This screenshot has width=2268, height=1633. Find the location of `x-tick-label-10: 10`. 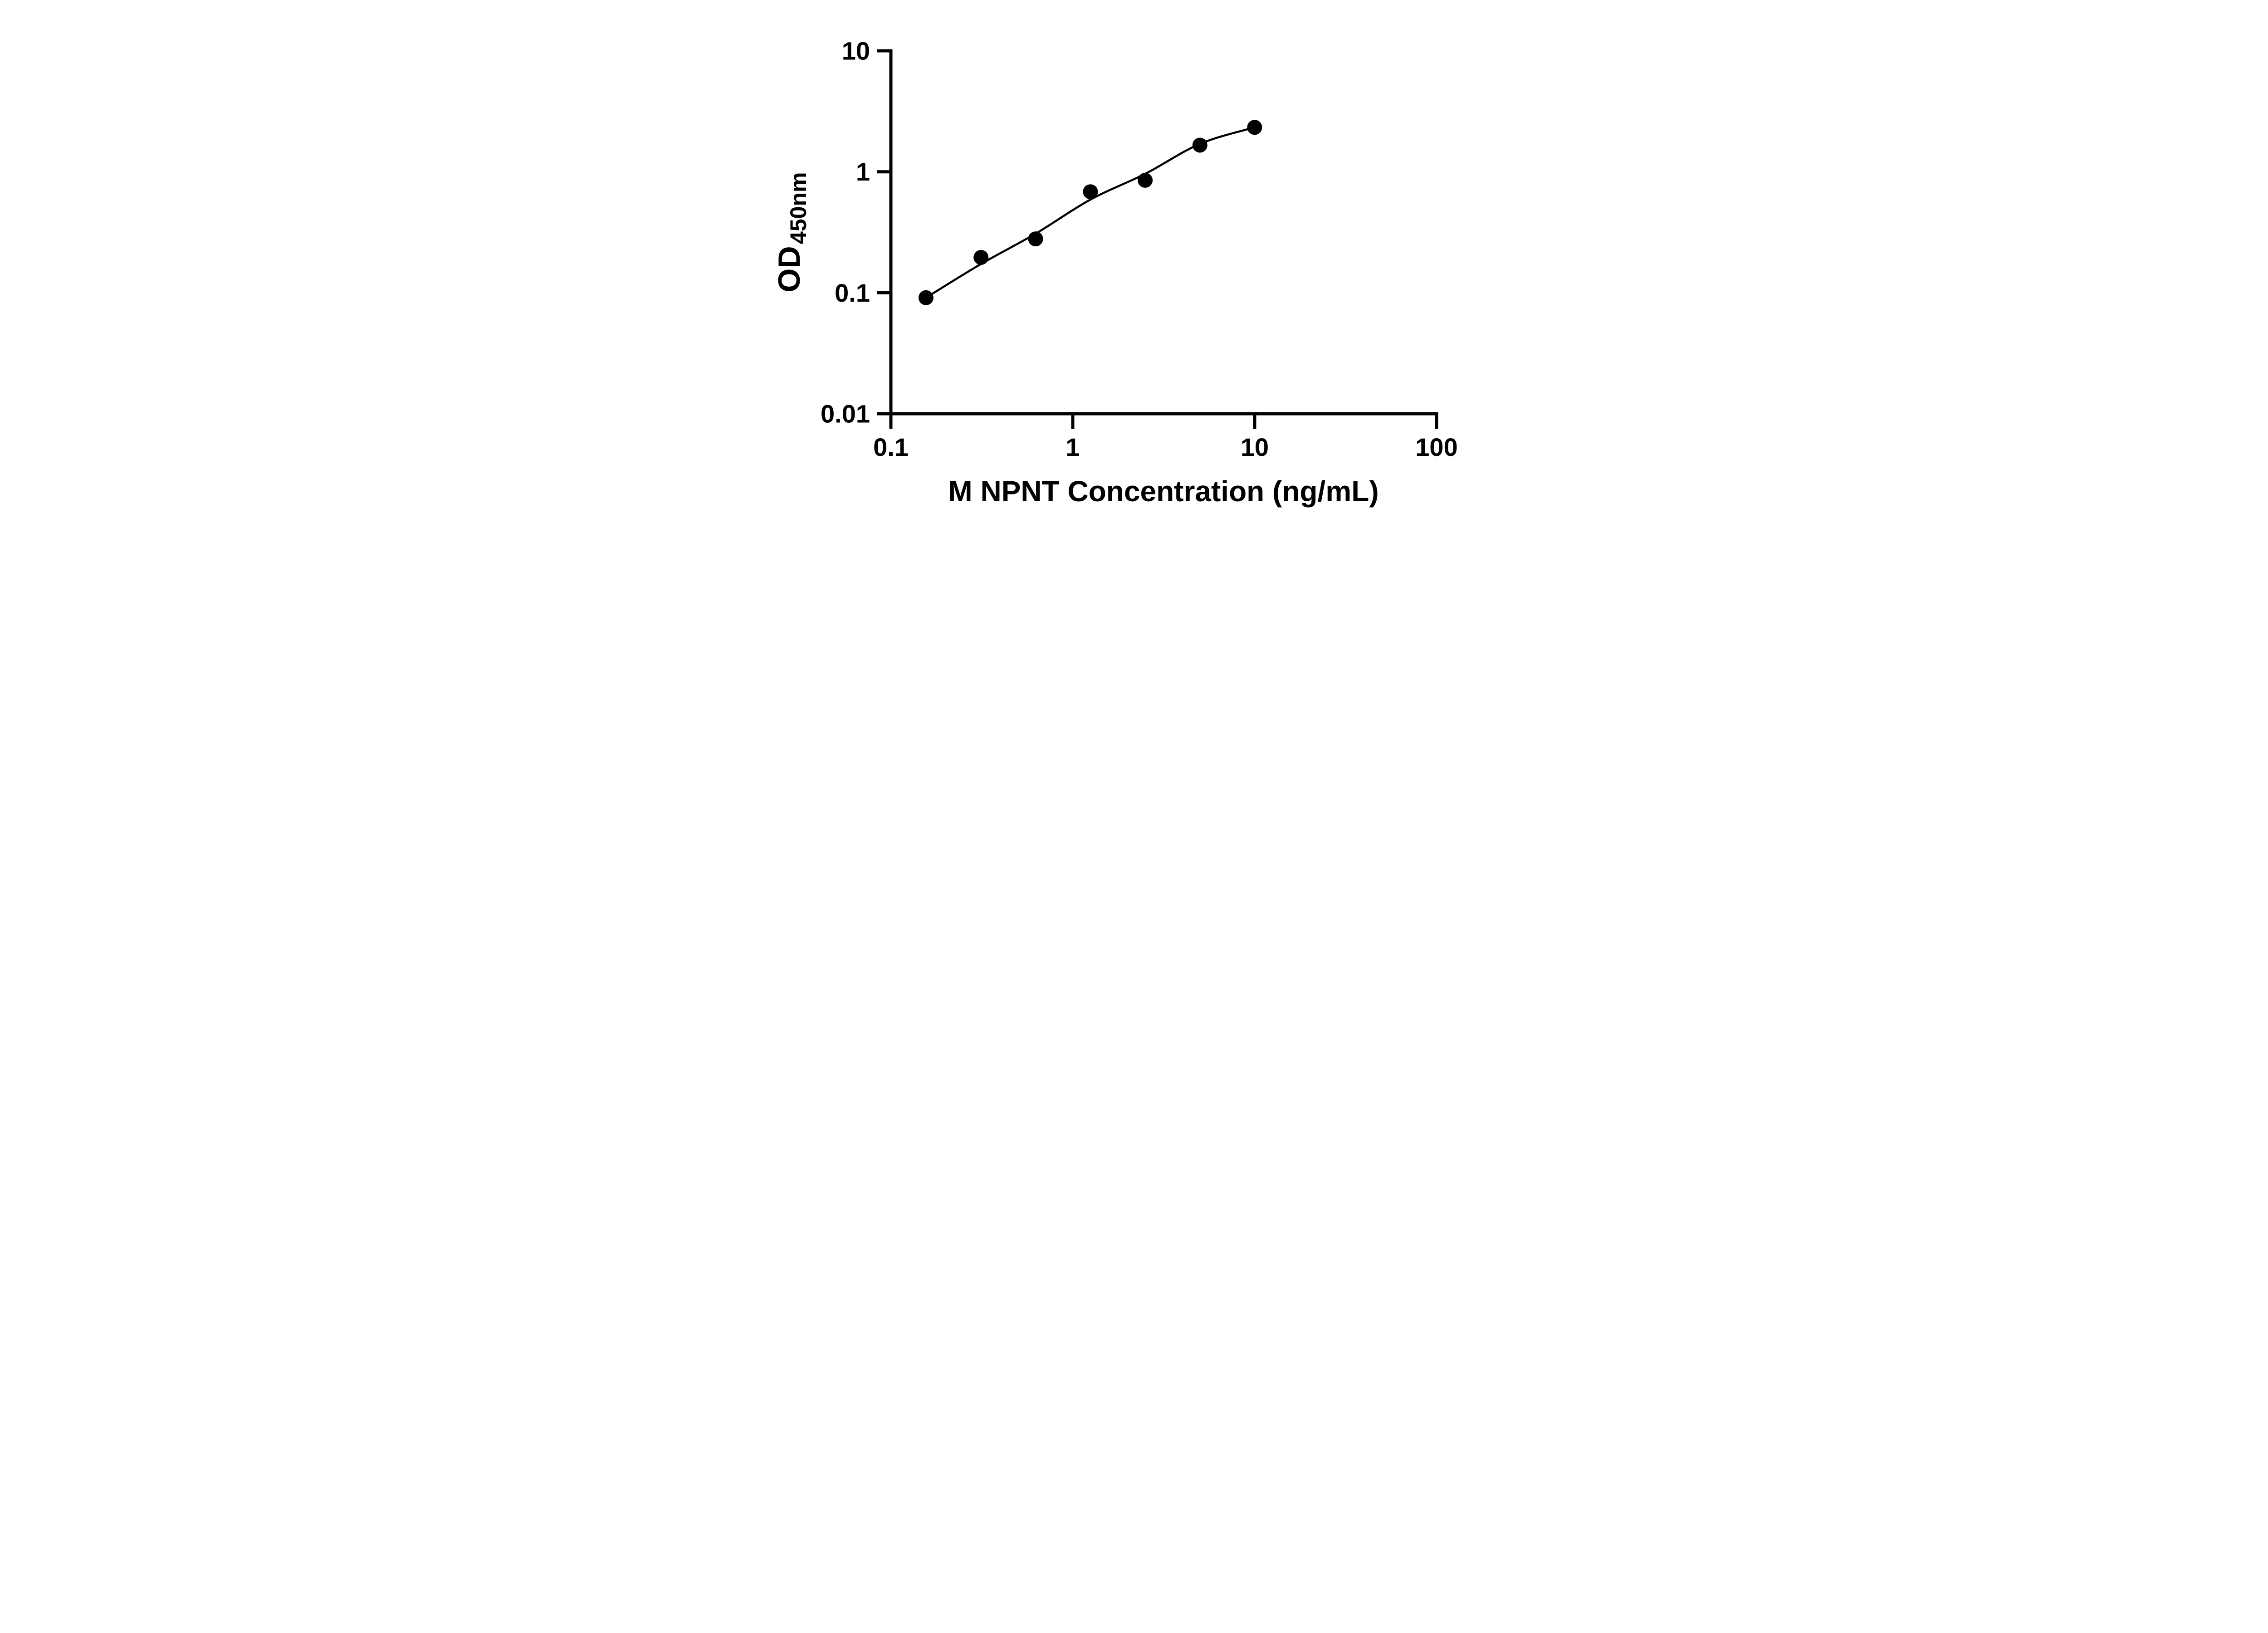

x-tick-label-10: 10 is located at coordinates (1255, 447).